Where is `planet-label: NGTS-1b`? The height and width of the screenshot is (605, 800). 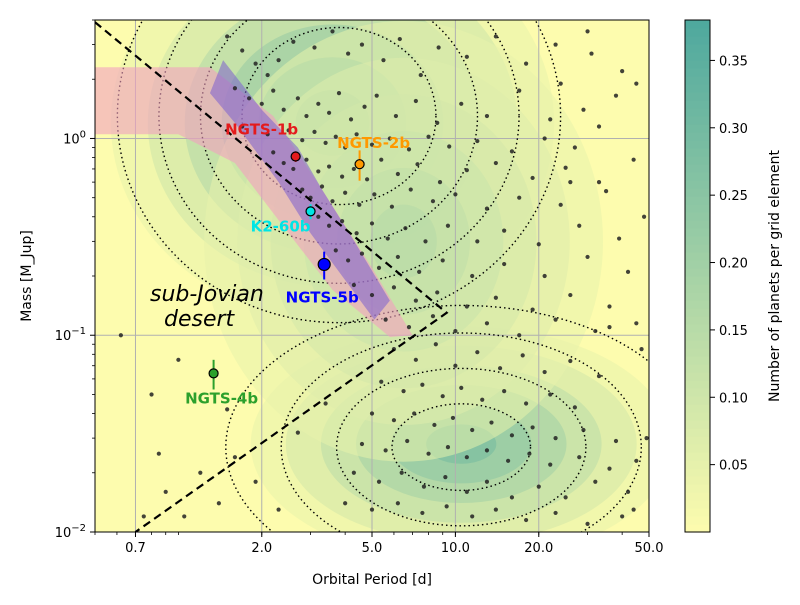
planet-label: NGTS-1b is located at coordinates (261, 129).